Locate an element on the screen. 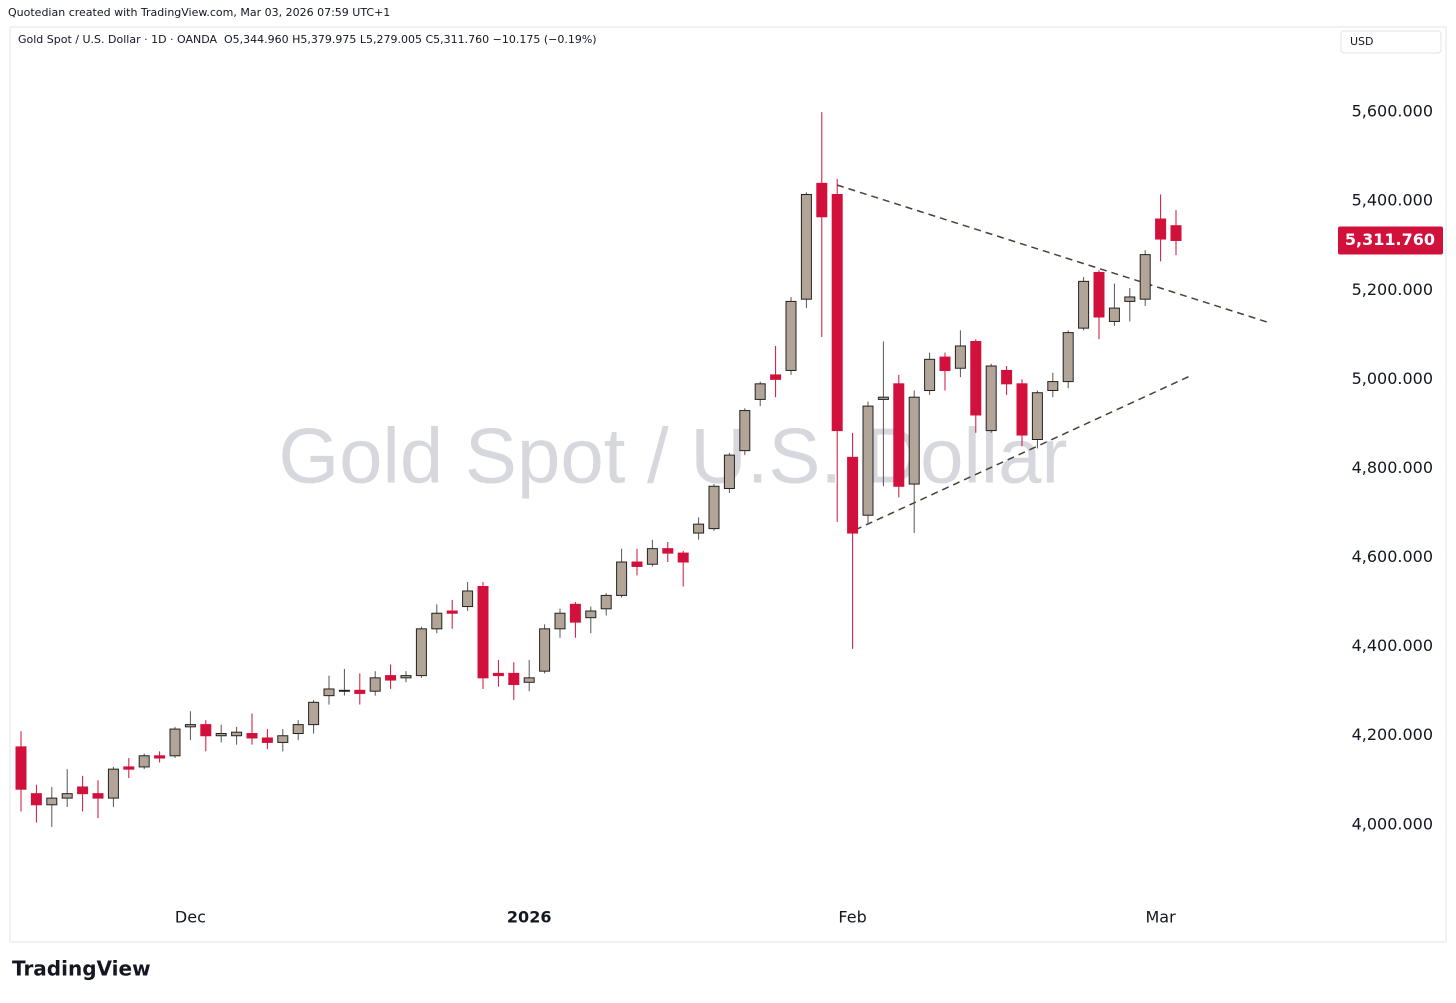  last-price-label: 5,311.760 is located at coordinates (1390, 239).